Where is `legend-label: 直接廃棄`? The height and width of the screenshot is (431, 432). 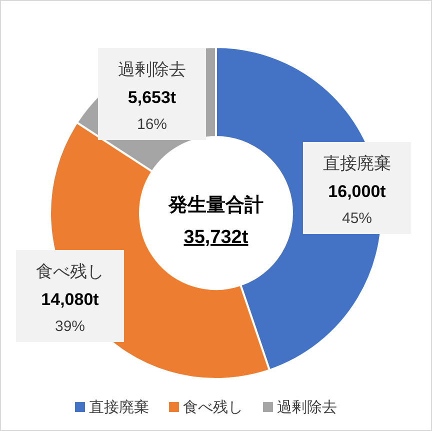
legend-label: 直接廃棄 is located at coordinates (119, 407).